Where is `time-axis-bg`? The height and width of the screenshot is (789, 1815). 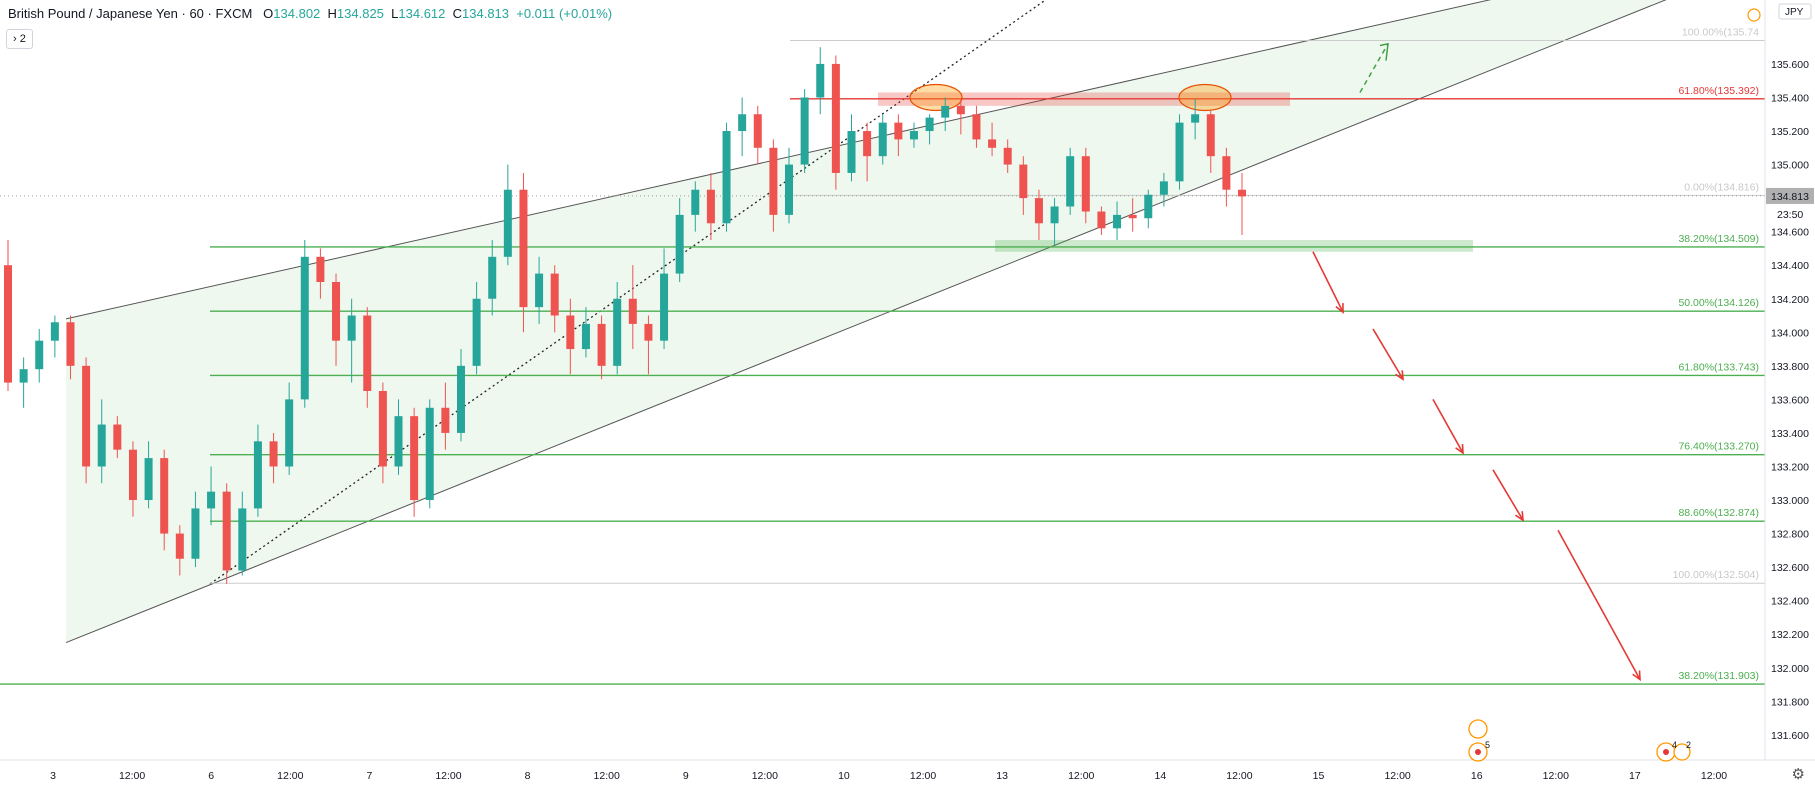 time-axis-bg is located at coordinates (907, 774).